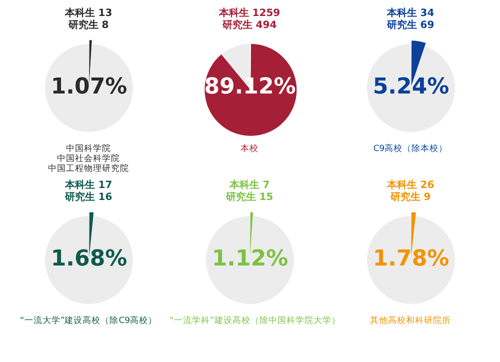 This screenshot has width=500, height=362. Describe the element at coordinates (410, 87) in the screenshot. I see `data-label: 5.24%` at that location.